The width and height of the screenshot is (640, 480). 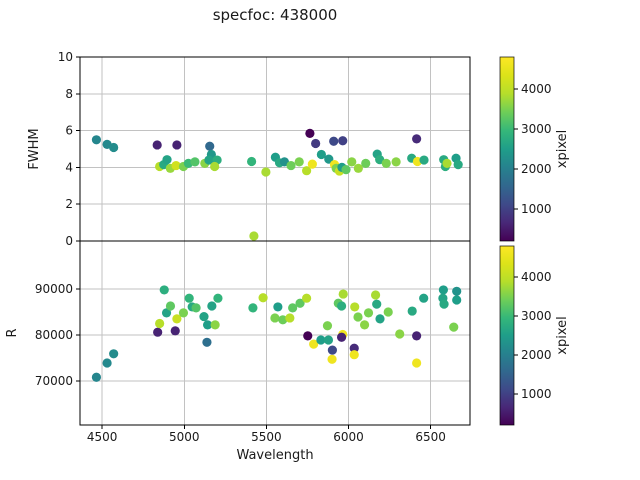 I want to click on colorbar-r, so click(x=507, y=335).